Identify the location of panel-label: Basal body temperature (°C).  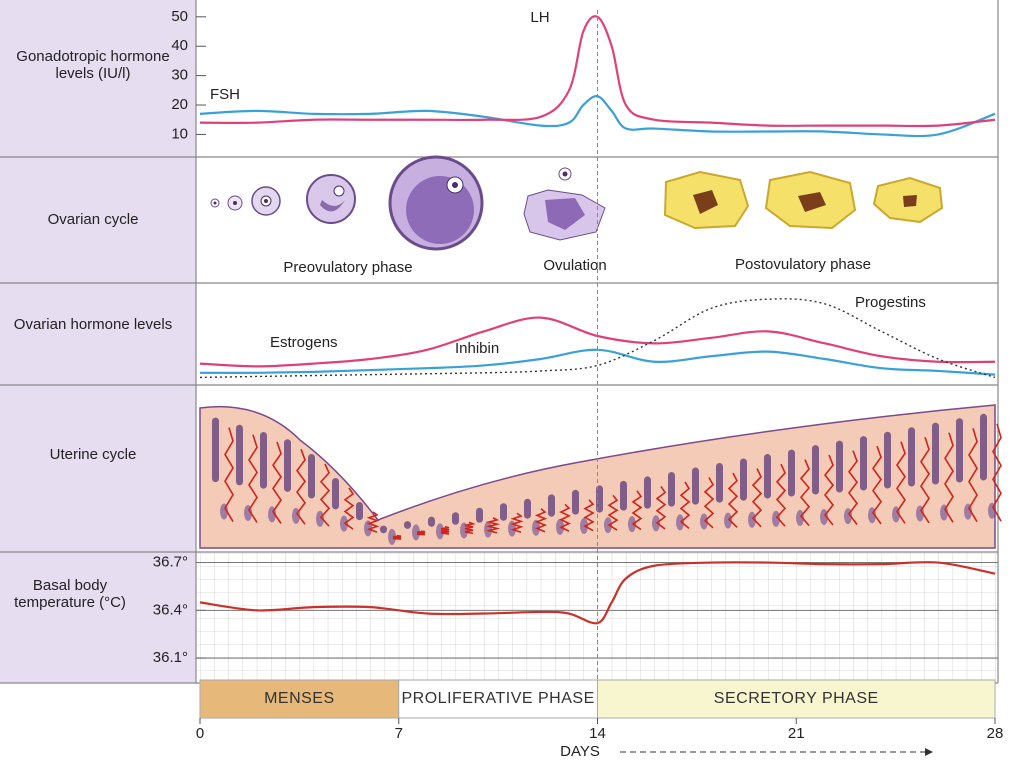
(70, 594).